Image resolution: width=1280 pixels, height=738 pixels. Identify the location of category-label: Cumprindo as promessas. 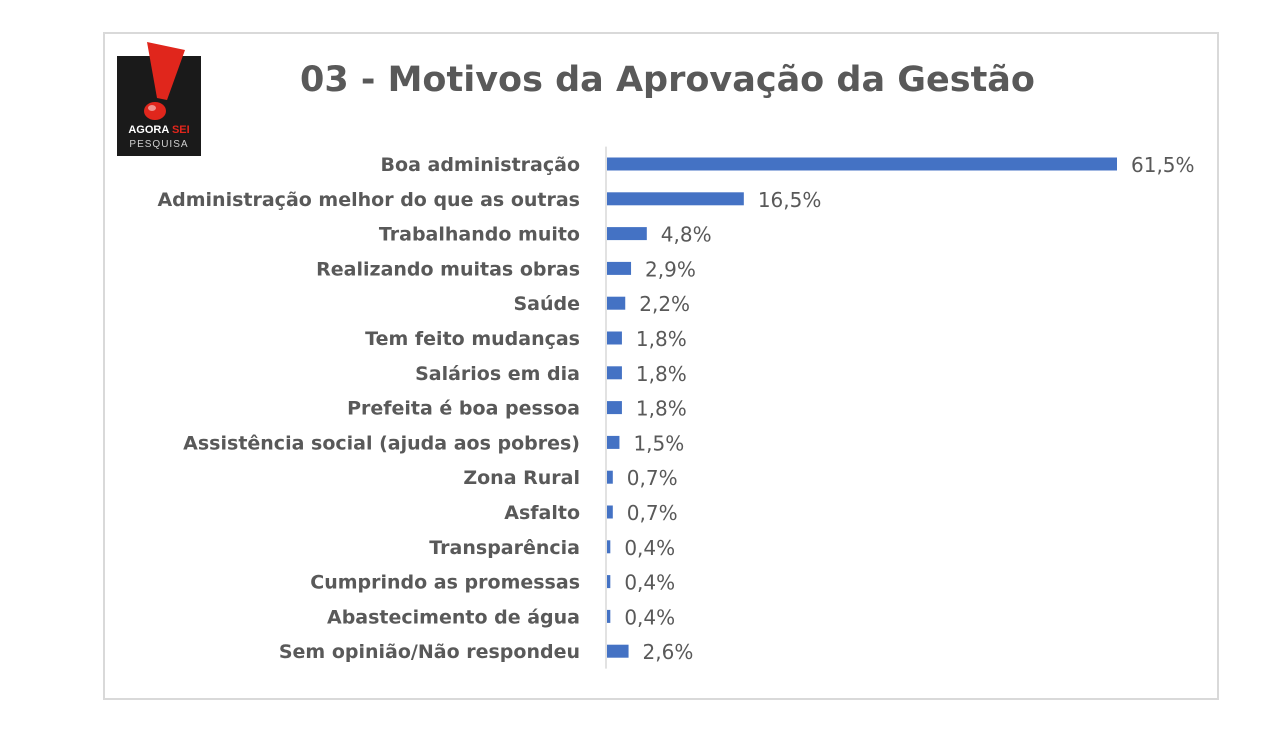
(445, 583).